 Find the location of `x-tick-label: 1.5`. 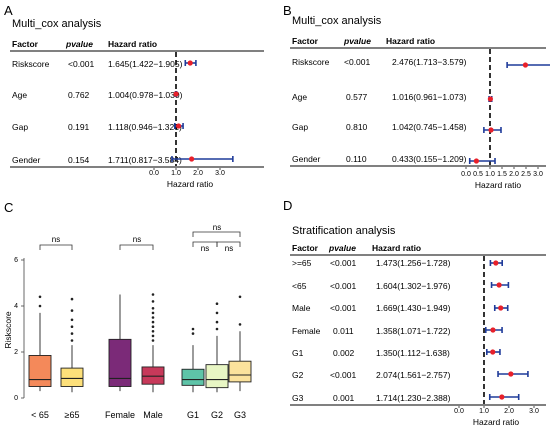

x-tick-label: 1.5 is located at coordinates (502, 174).